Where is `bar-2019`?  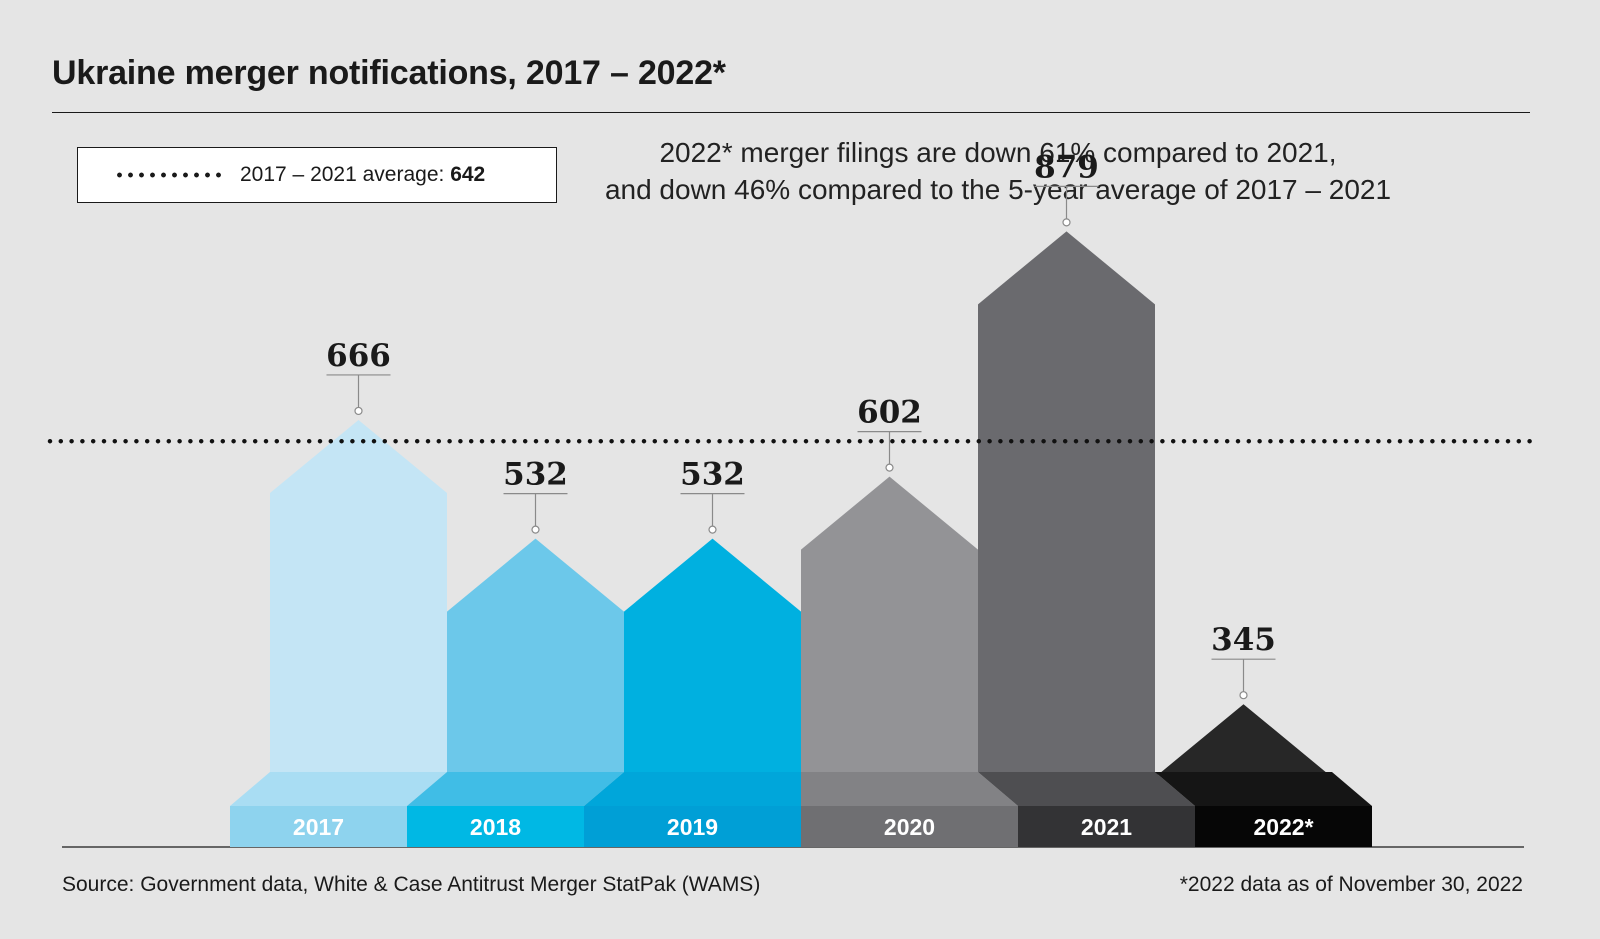
bar-2019 is located at coordinates (712, 655).